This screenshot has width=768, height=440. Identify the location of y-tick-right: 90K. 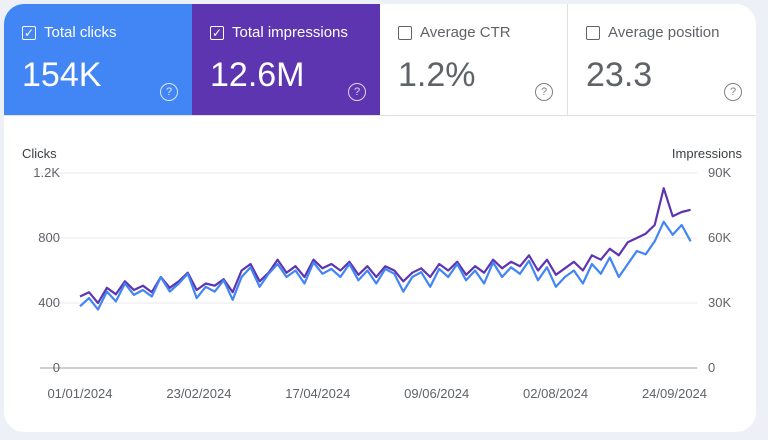
(719, 172).